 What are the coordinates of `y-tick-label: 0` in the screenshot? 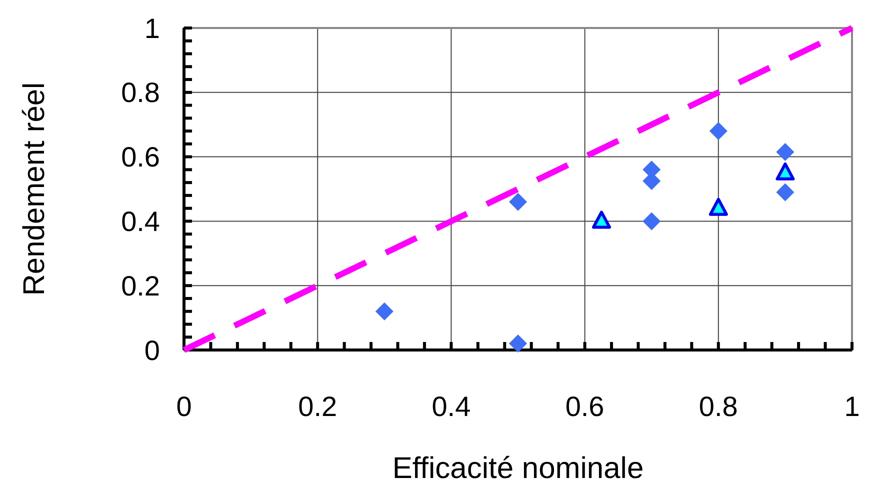 It's located at (152, 350).